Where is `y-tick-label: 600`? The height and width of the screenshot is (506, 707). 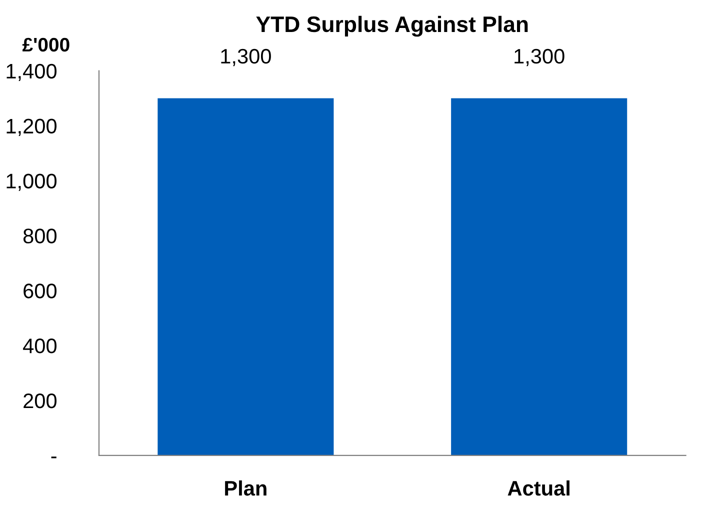
y-tick-label: 600 is located at coordinates (40, 291).